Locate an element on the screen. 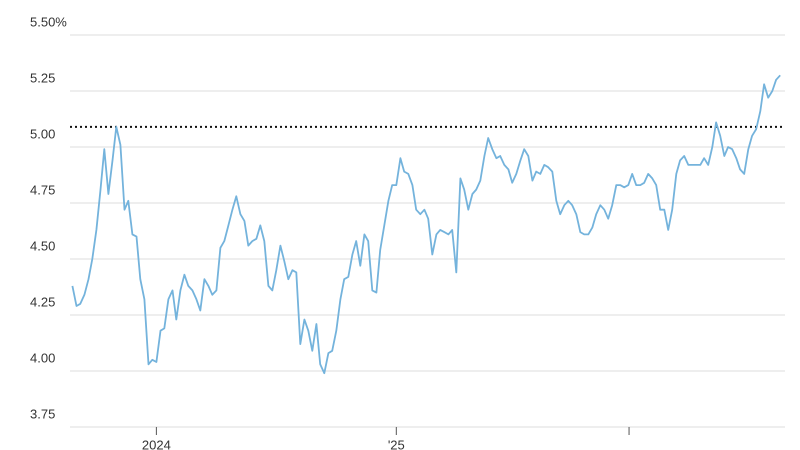  y-tick-label: 4.50 is located at coordinates (42, 245).